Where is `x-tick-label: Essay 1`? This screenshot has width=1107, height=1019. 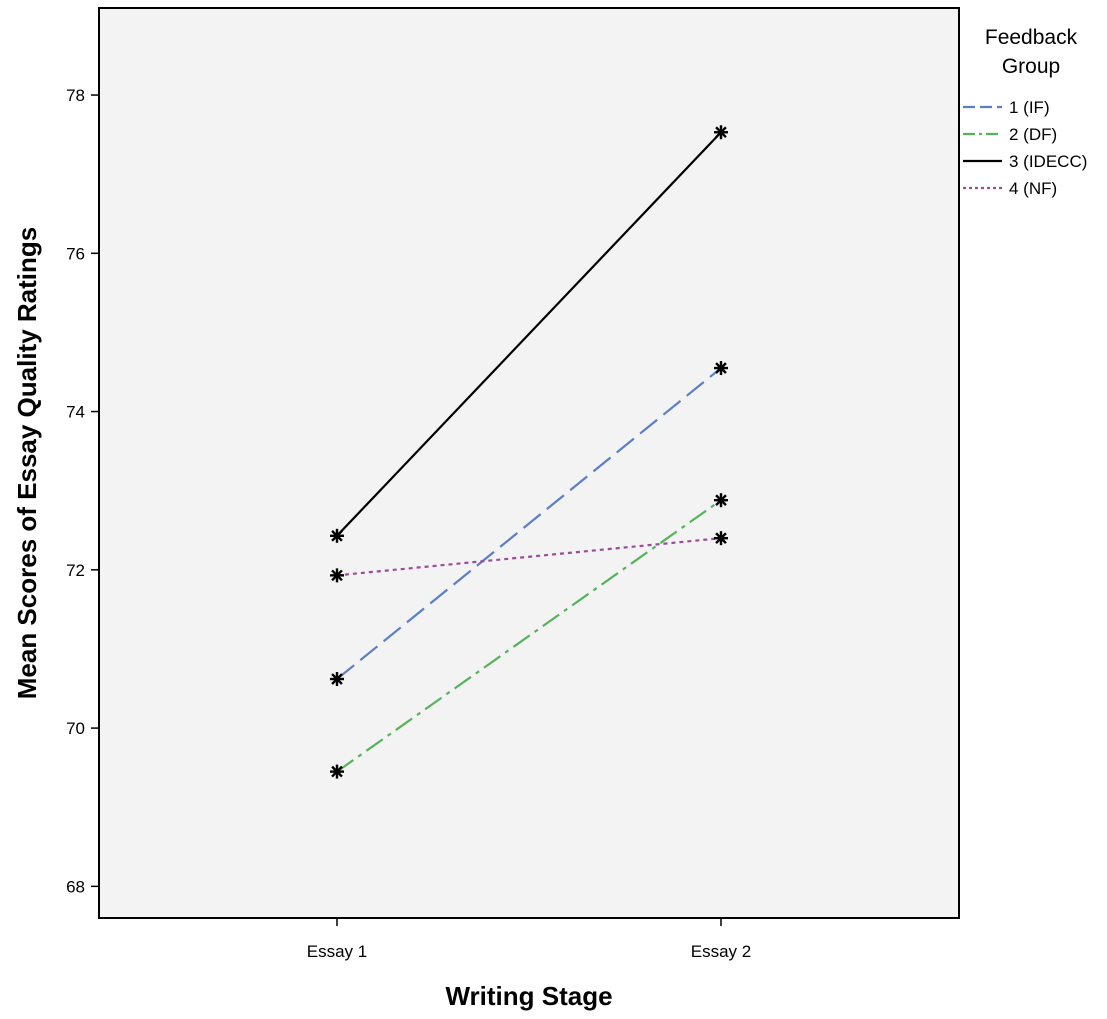 x-tick-label: Essay 1 is located at coordinates (337, 951).